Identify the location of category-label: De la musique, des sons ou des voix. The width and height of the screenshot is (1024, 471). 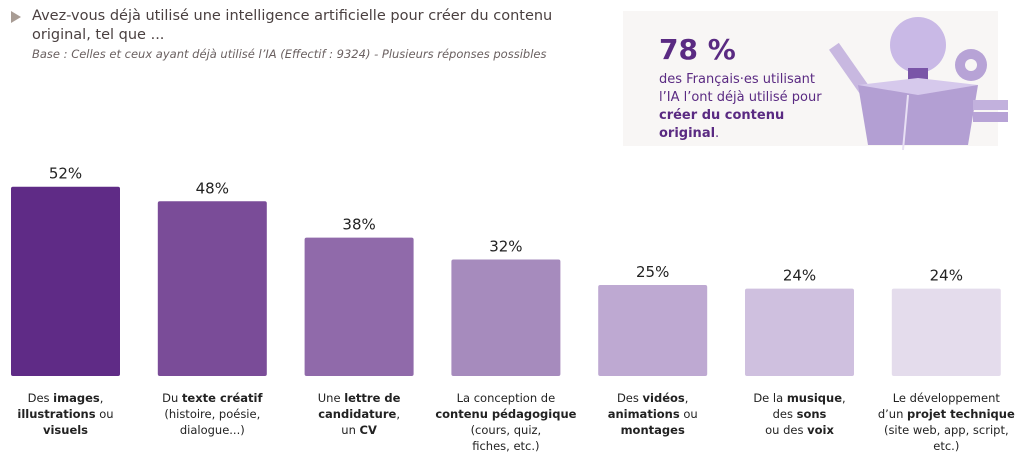
(800, 414).